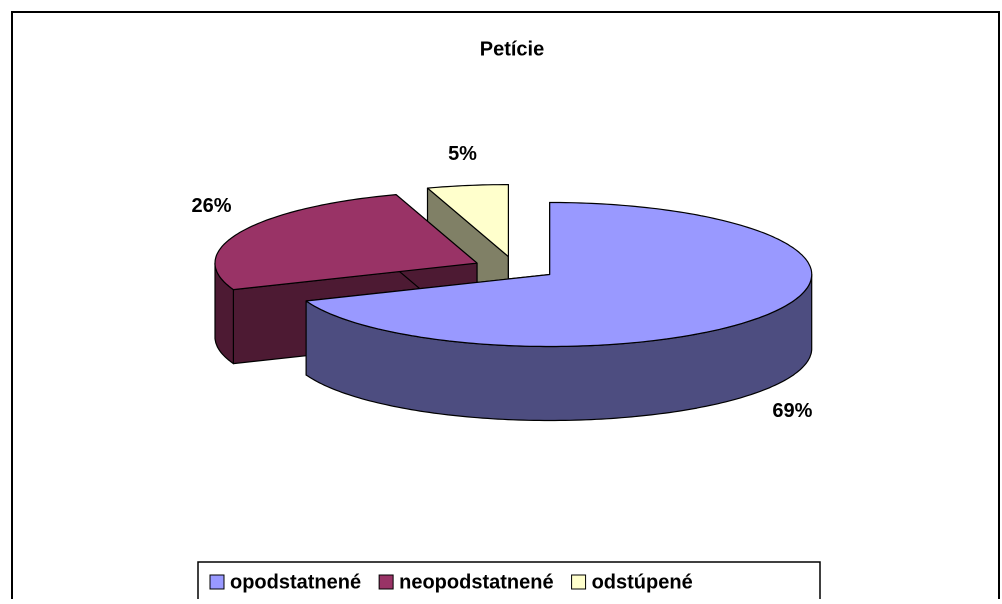  Describe the element at coordinates (642, 582) in the screenshot. I see `legend-label: odstúpené` at that location.